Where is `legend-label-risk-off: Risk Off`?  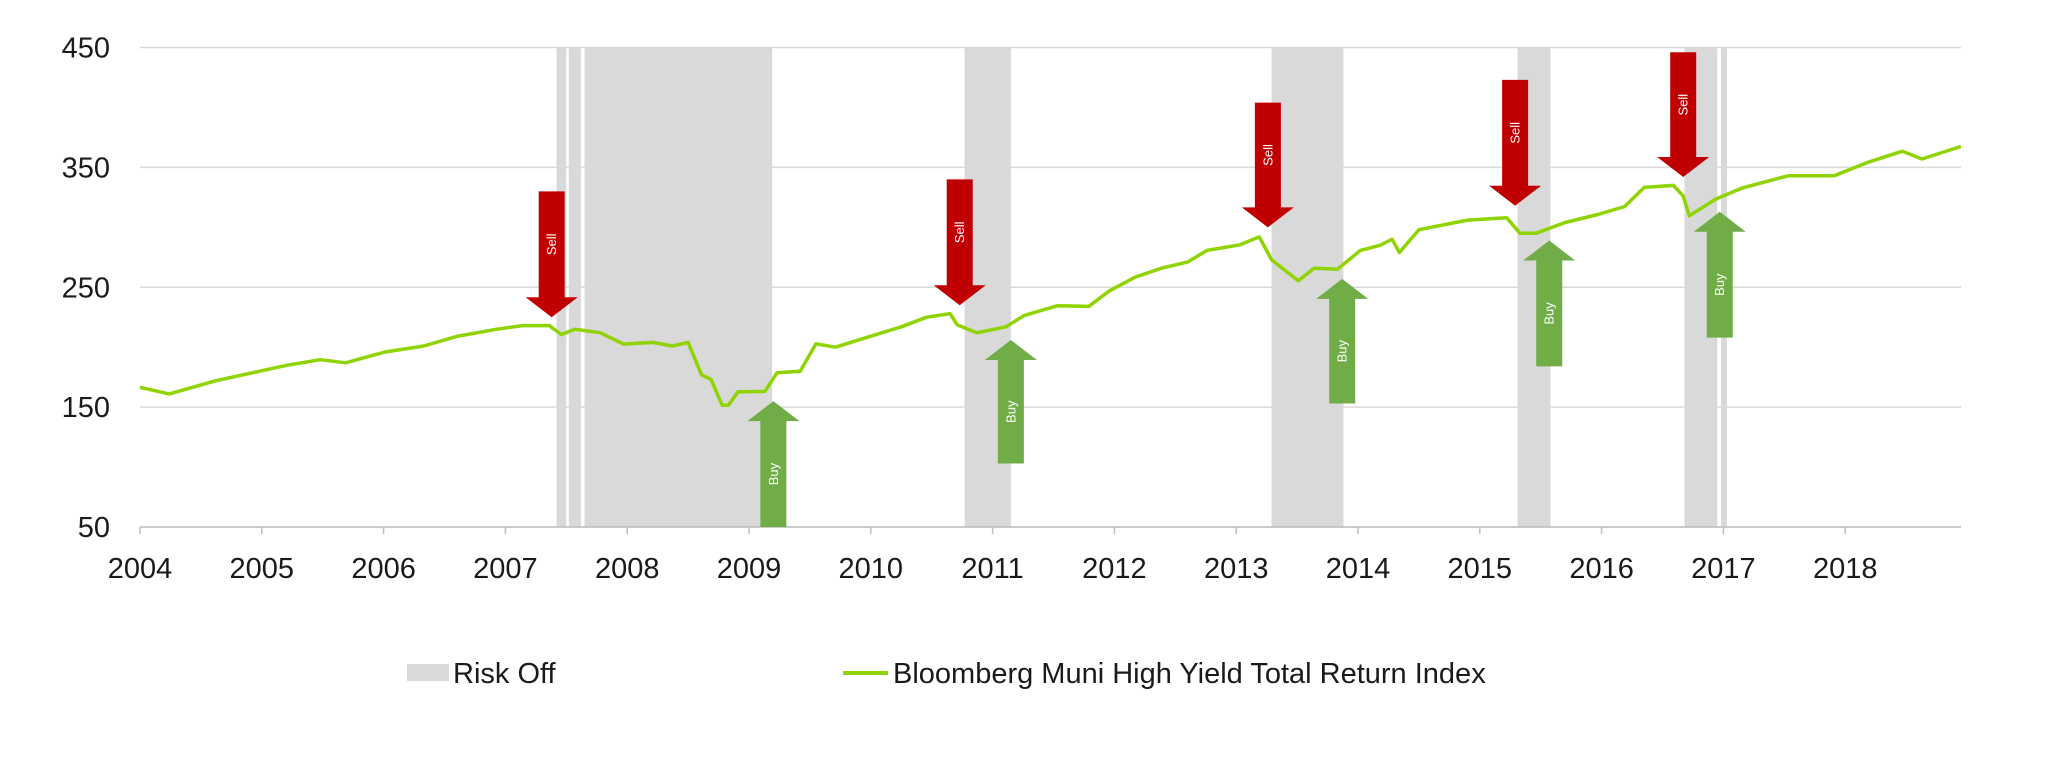
legend-label-risk-off: Risk Off is located at coordinates (505, 674).